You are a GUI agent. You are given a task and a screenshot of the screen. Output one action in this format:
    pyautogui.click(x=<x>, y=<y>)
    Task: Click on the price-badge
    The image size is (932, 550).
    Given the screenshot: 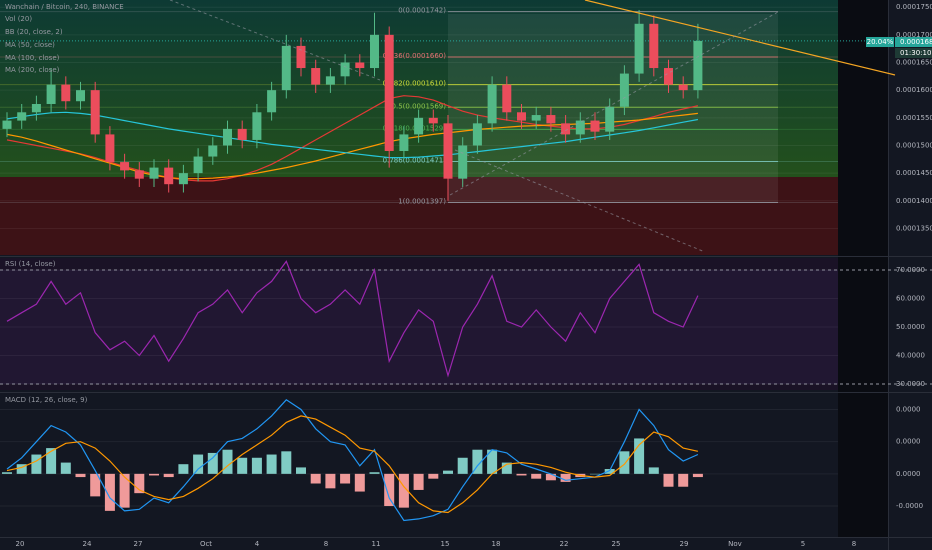 What is the action you would take?
    pyautogui.click(x=913, y=42)
    